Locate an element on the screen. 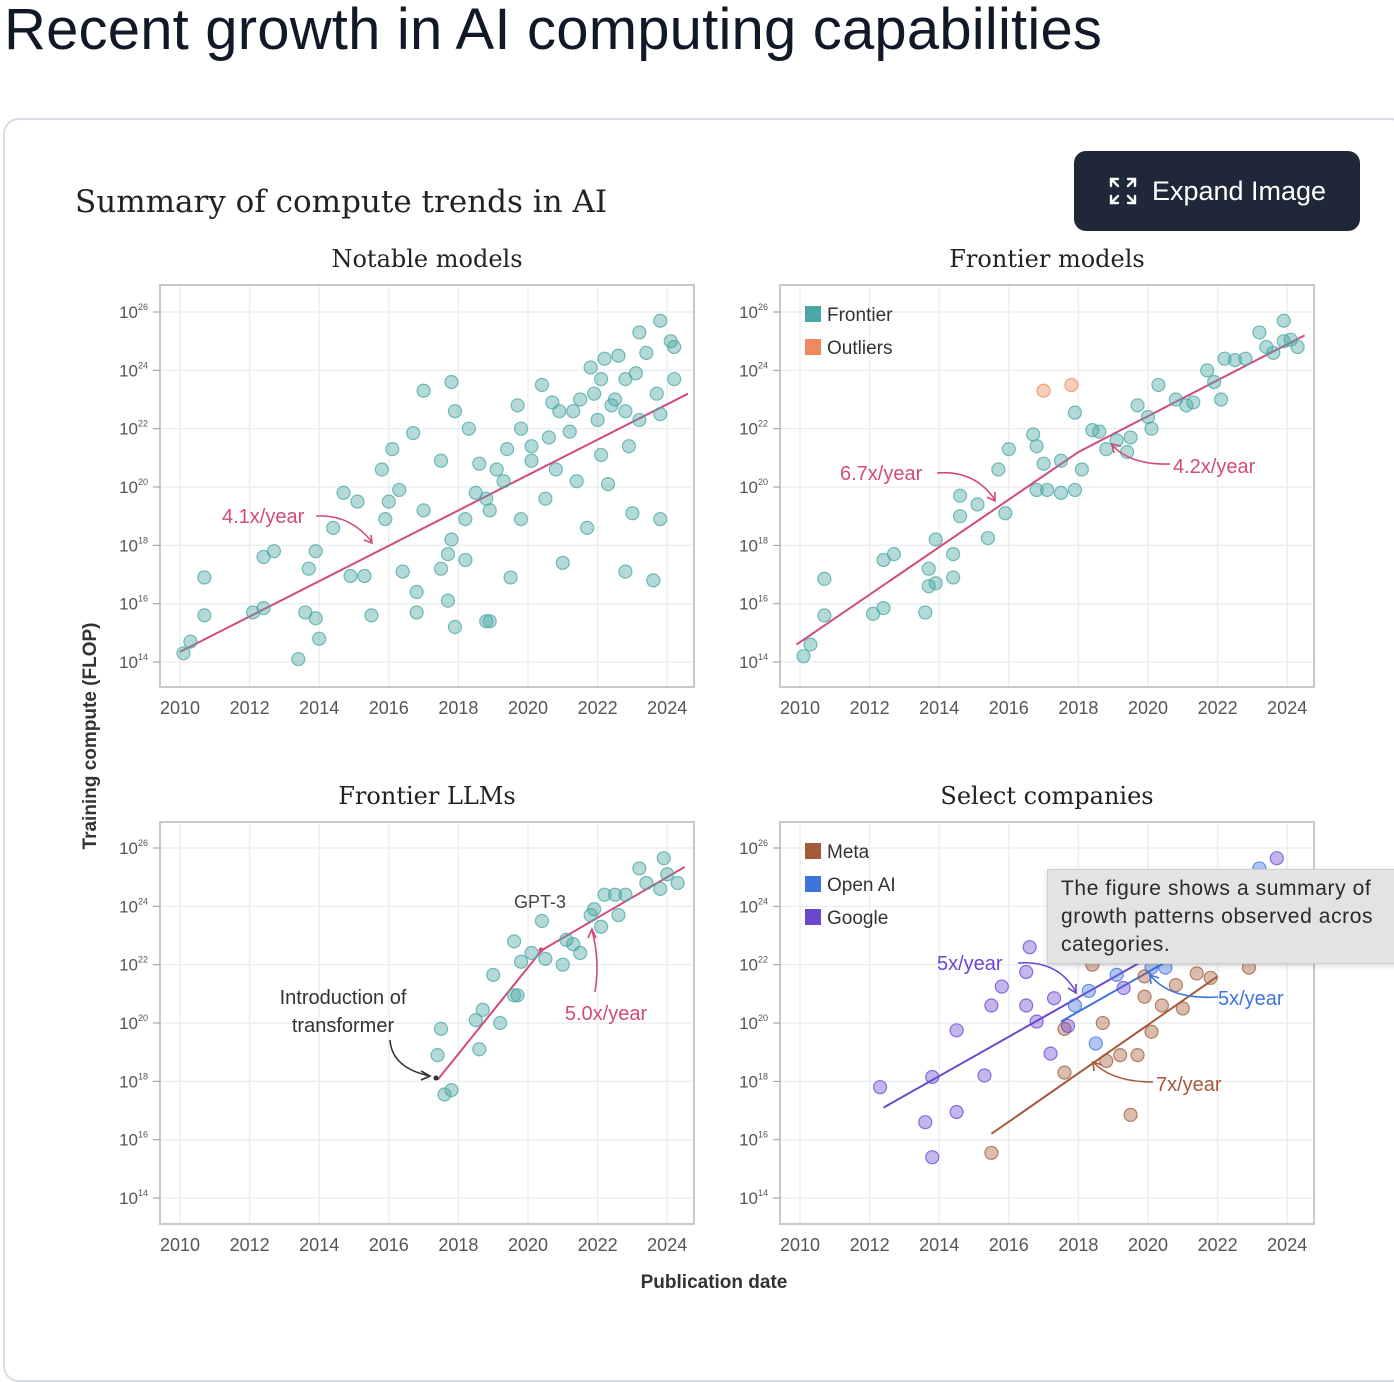 This screenshot has width=1394, height=1382. trend-annotation: 4.1x/year is located at coordinates (263, 517).